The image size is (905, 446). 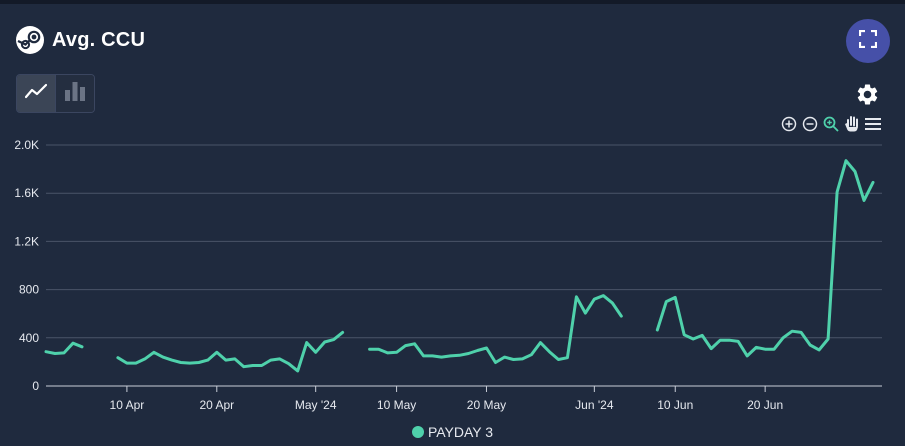 I want to click on chart-toolbar, so click(x=831, y=126).